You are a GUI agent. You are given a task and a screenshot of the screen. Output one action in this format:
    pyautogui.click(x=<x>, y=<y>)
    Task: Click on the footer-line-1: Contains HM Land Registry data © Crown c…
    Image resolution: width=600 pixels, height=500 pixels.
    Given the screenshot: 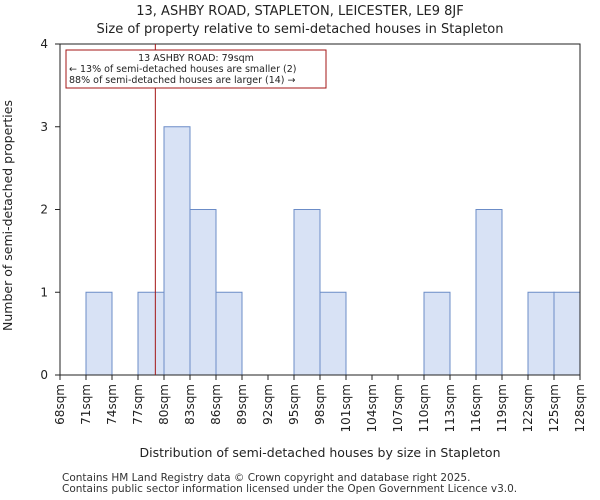 What is the action you would take?
    pyautogui.click(x=266, y=478)
    